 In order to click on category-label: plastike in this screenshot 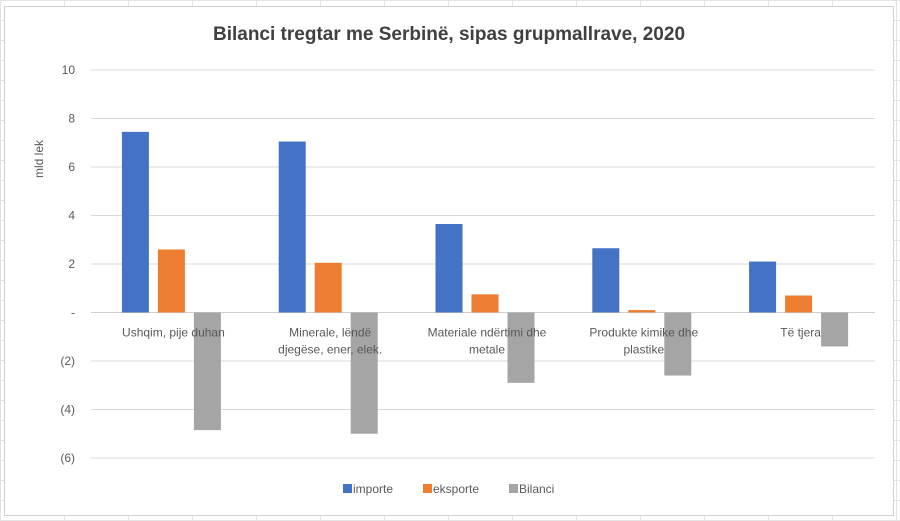, I will do `click(643, 350)`.